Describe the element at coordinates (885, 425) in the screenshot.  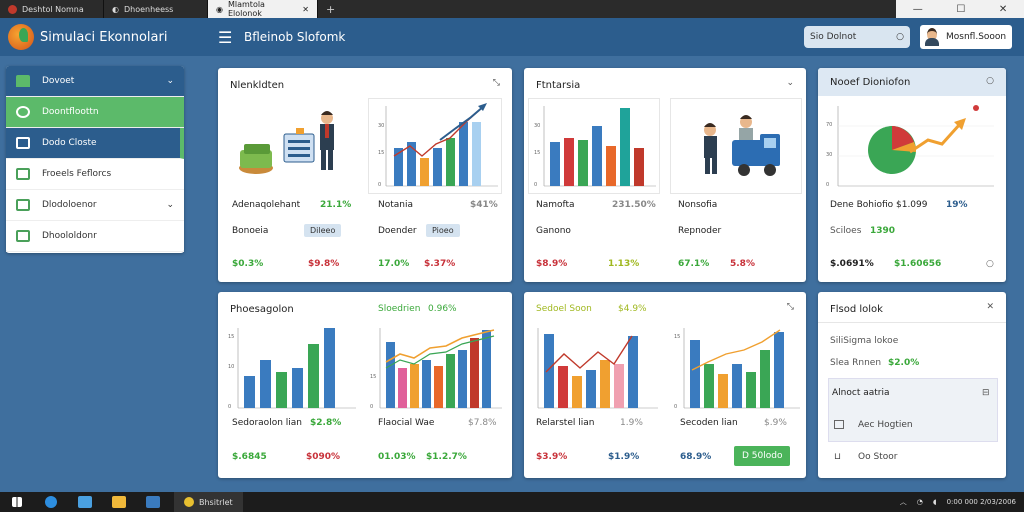
I see `panel-item: Aec Hogtien` at that location.